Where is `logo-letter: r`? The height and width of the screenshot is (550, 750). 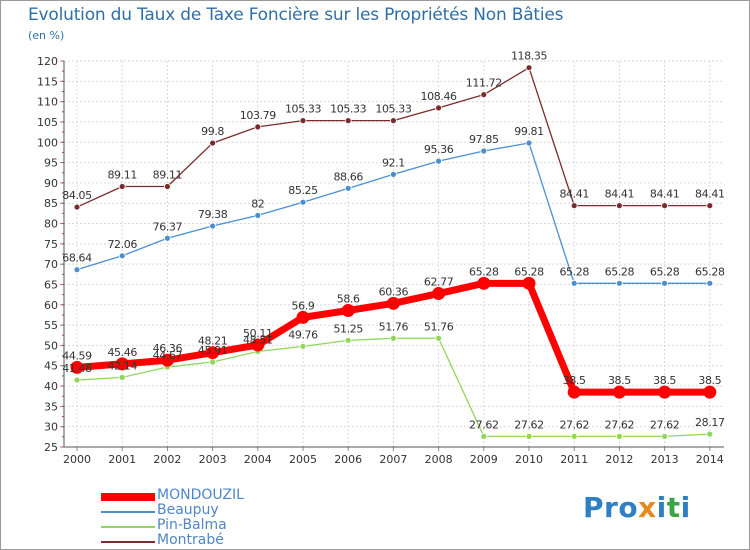 logo-letter: r is located at coordinates (611, 507).